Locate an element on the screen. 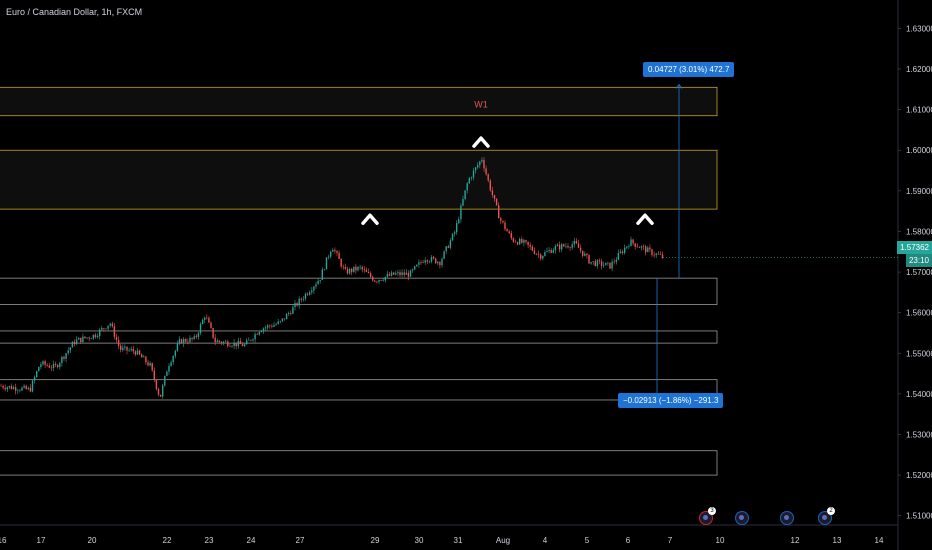 The height and width of the screenshot is (550, 932). y-tick-label: 1.61000 is located at coordinates (919, 110).